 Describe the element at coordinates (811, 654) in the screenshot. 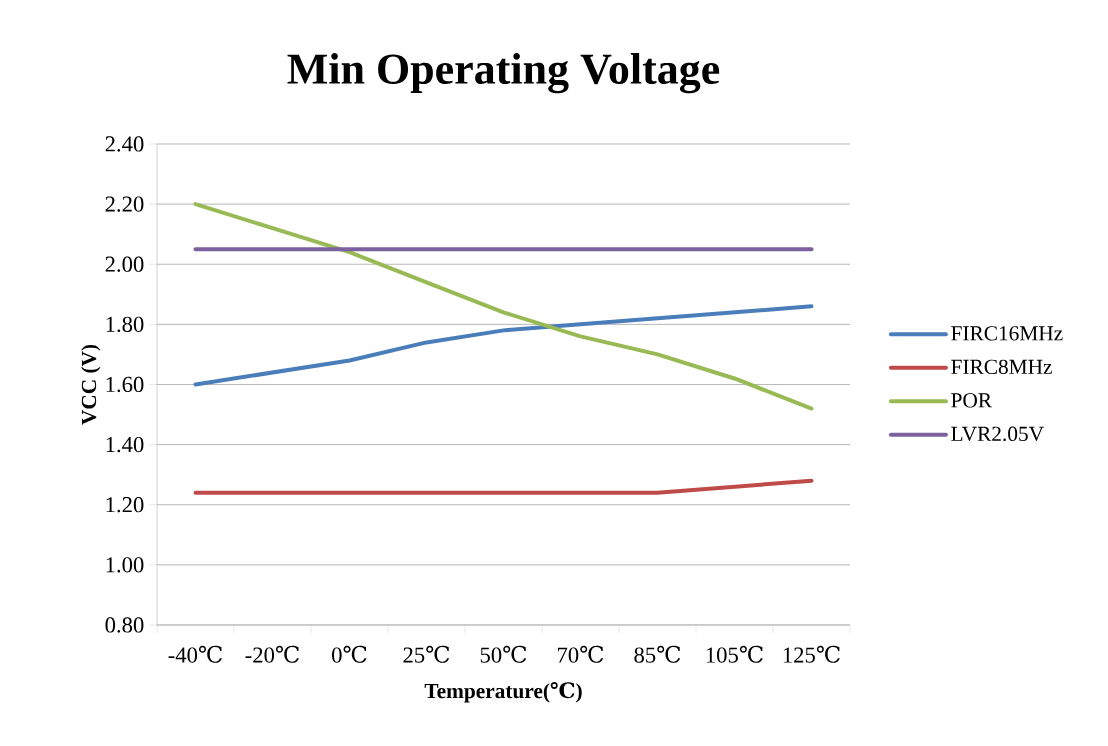

I see `x-tick-label: 125℃` at that location.